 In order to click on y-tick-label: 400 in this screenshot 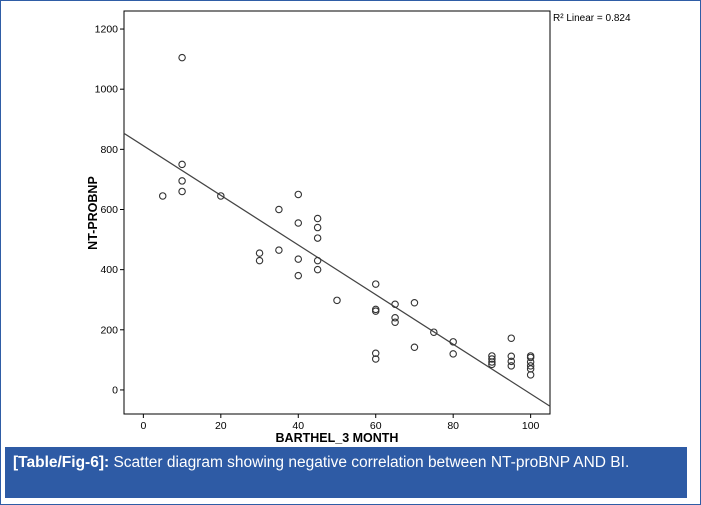, I will do `click(109, 270)`.